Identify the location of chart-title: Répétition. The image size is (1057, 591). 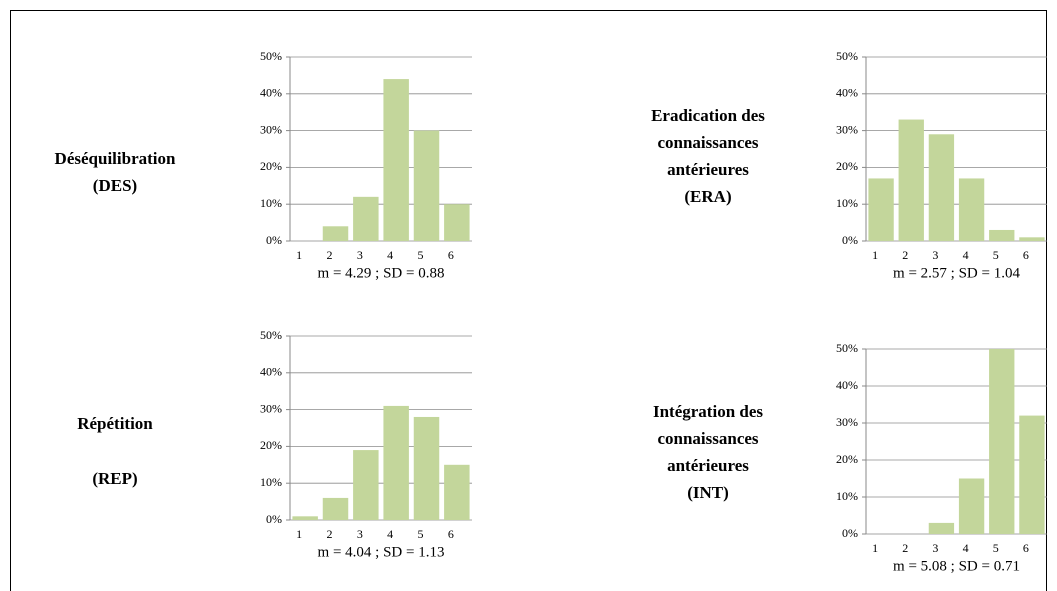
(115, 423).